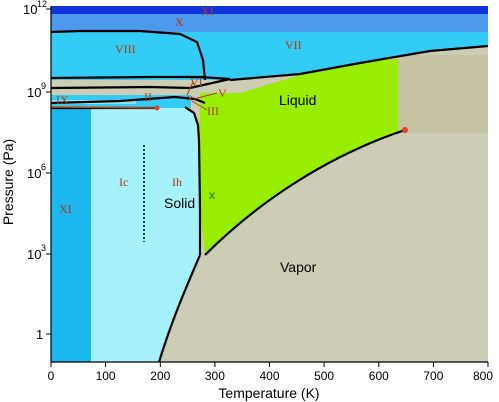  I want to click on y-tick-marks, so click(48, 171).